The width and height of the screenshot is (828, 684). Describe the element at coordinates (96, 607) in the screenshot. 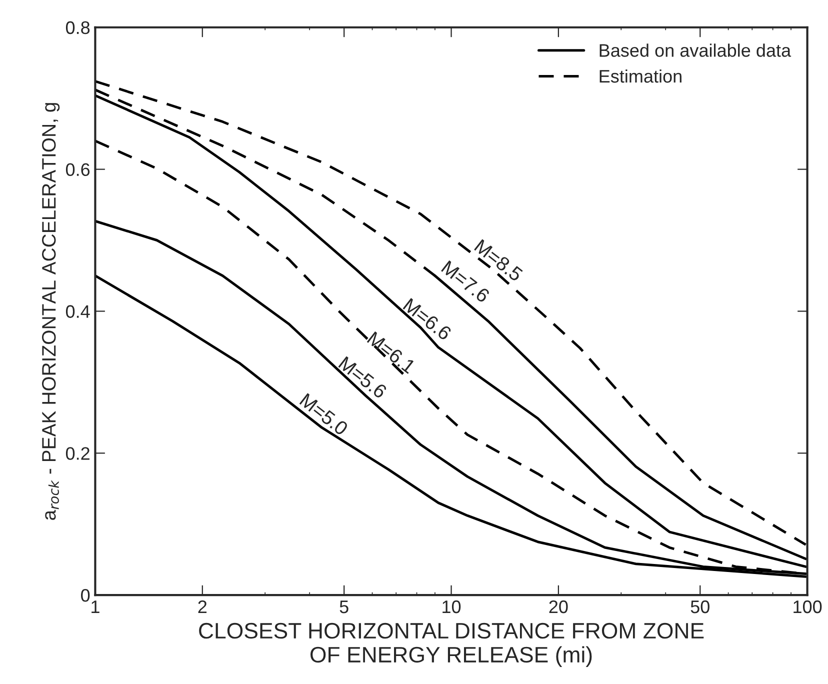

I see `x-tick-label: 1` at that location.